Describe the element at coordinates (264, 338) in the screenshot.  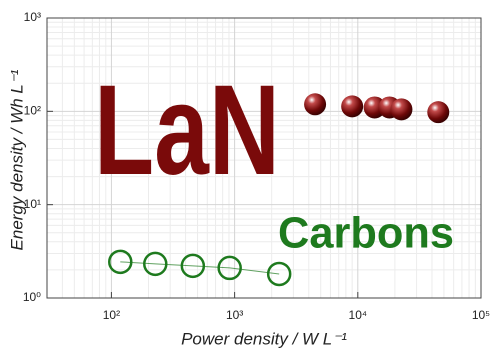
I see `x-axis-title: Power density / W L⁻¹` at that location.